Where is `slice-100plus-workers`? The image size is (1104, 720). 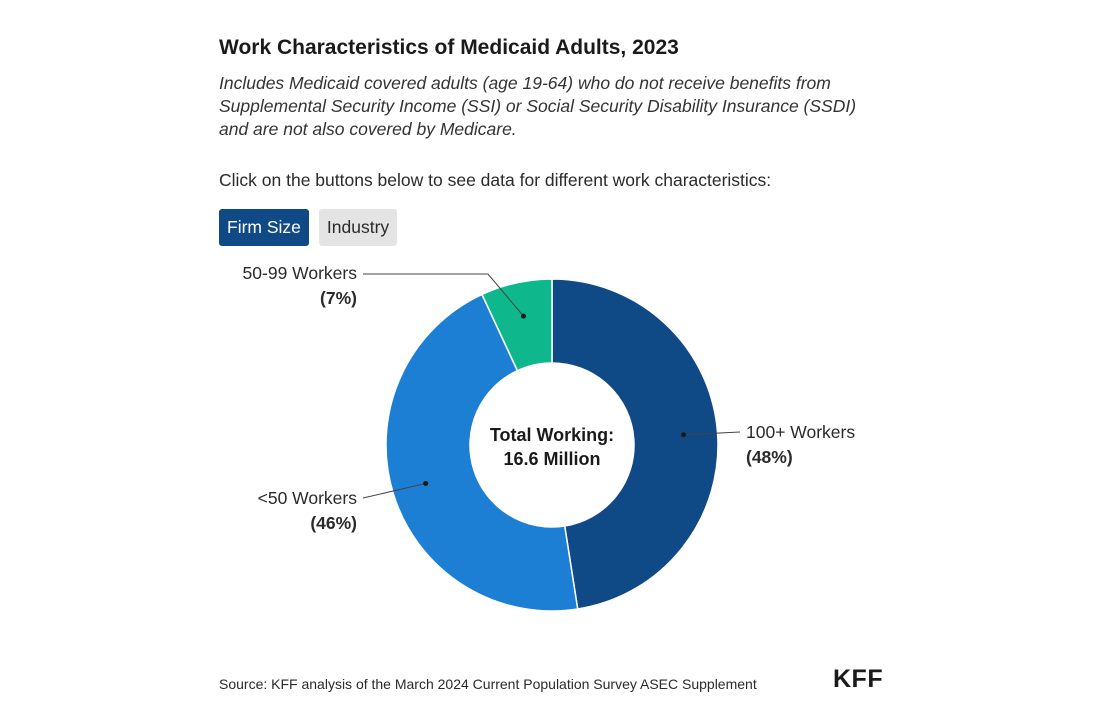 slice-100plus-workers is located at coordinates (635, 444).